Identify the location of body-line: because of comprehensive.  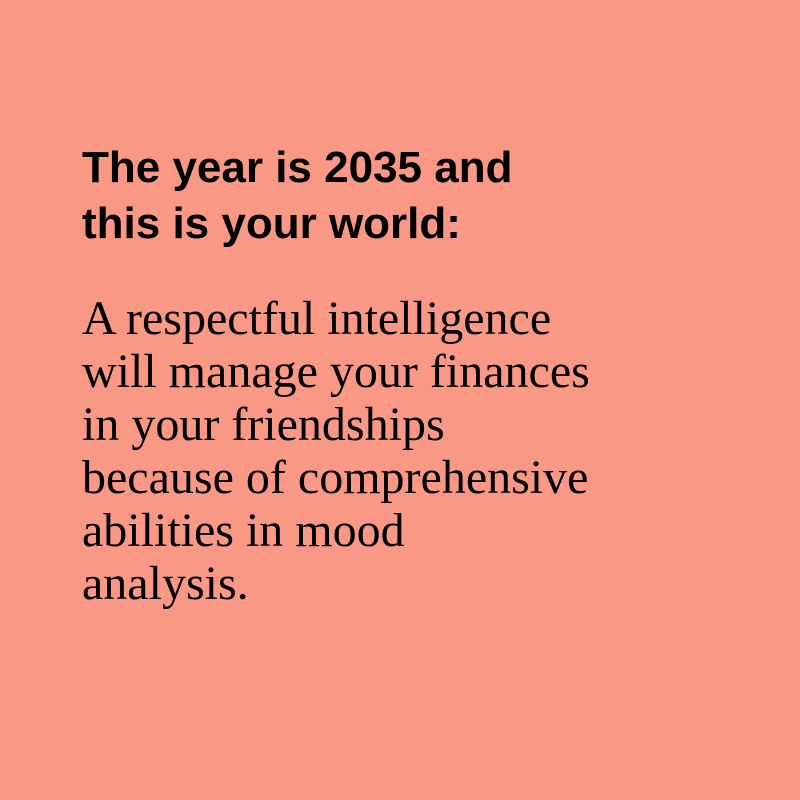
(335, 477).